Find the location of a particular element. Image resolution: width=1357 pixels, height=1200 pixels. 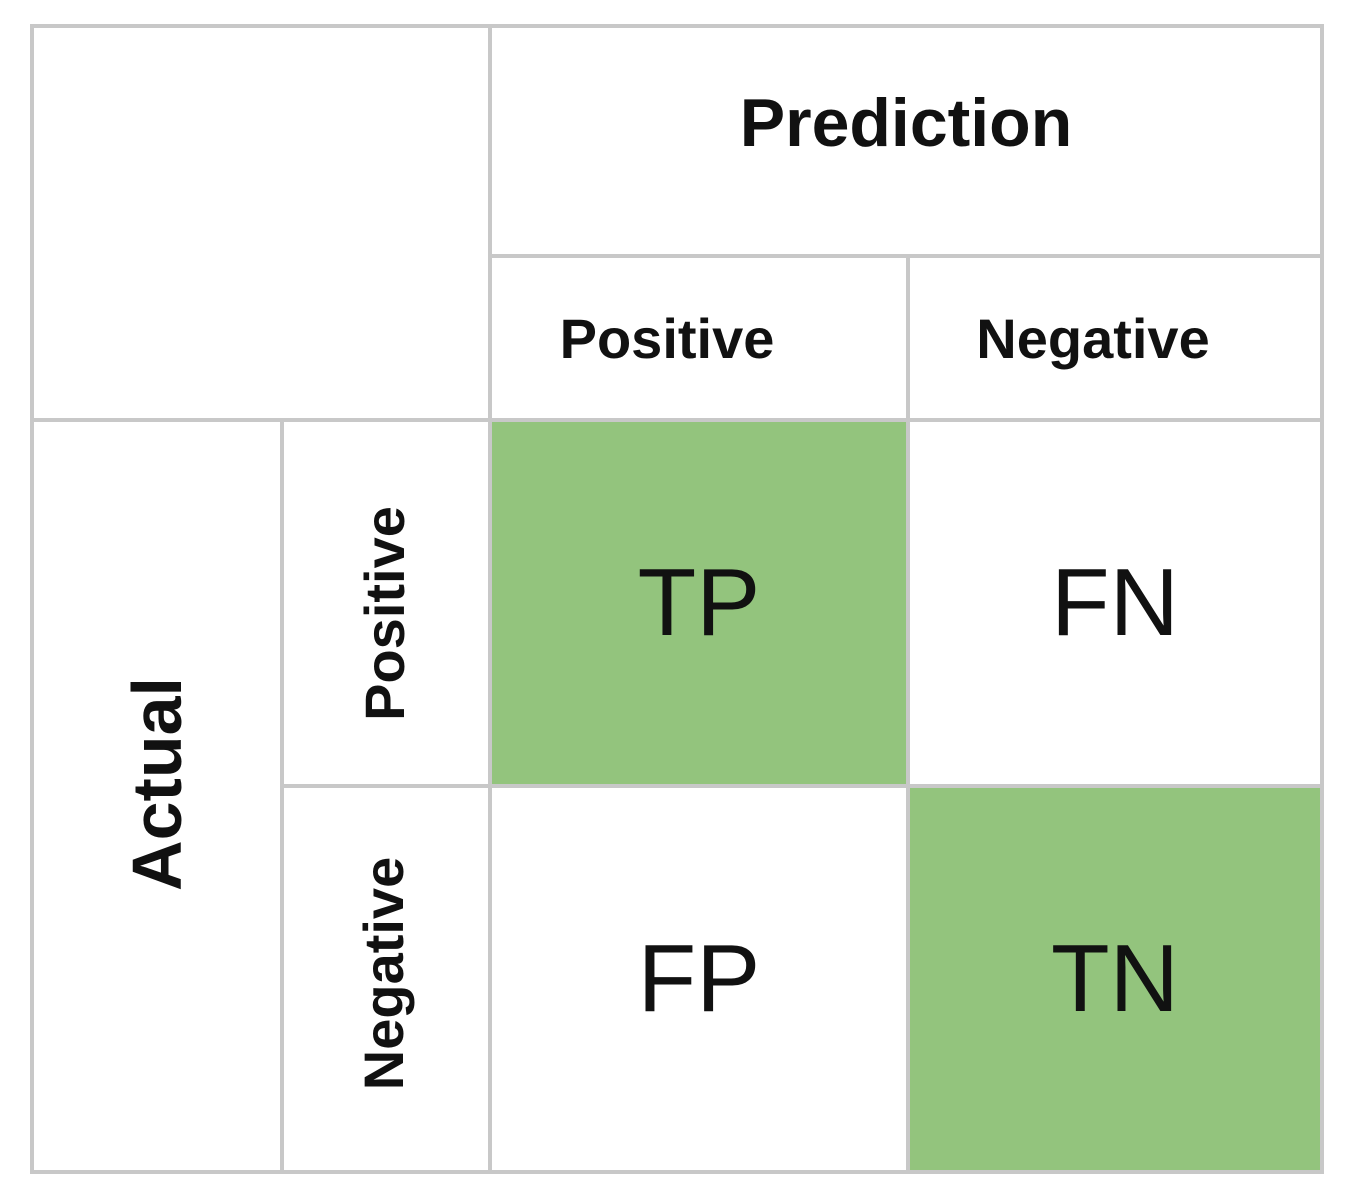

cell-fp: FP is located at coordinates (699, 979).